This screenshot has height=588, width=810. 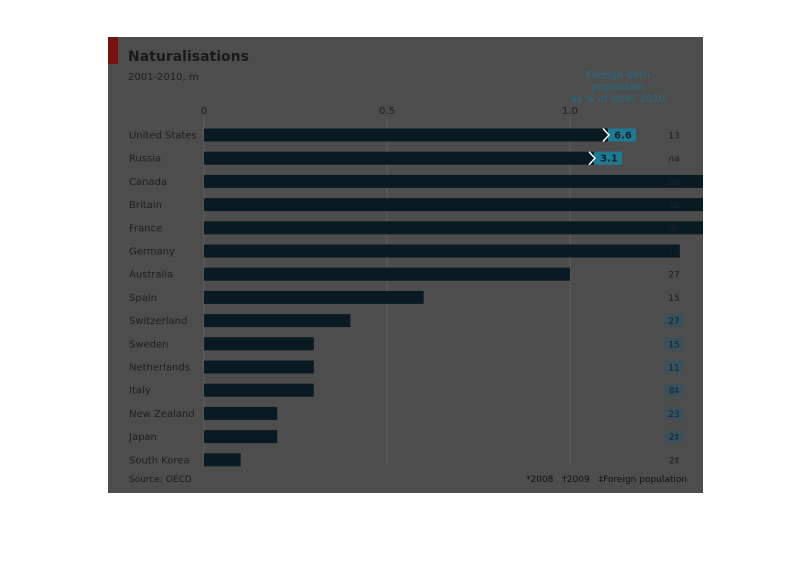 I want to click on x-tick-label: 0, so click(x=204, y=111).